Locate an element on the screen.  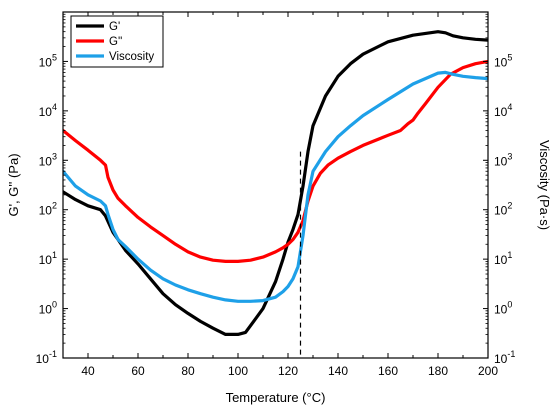
x-tick-label: 140 is located at coordinates (338, 371).